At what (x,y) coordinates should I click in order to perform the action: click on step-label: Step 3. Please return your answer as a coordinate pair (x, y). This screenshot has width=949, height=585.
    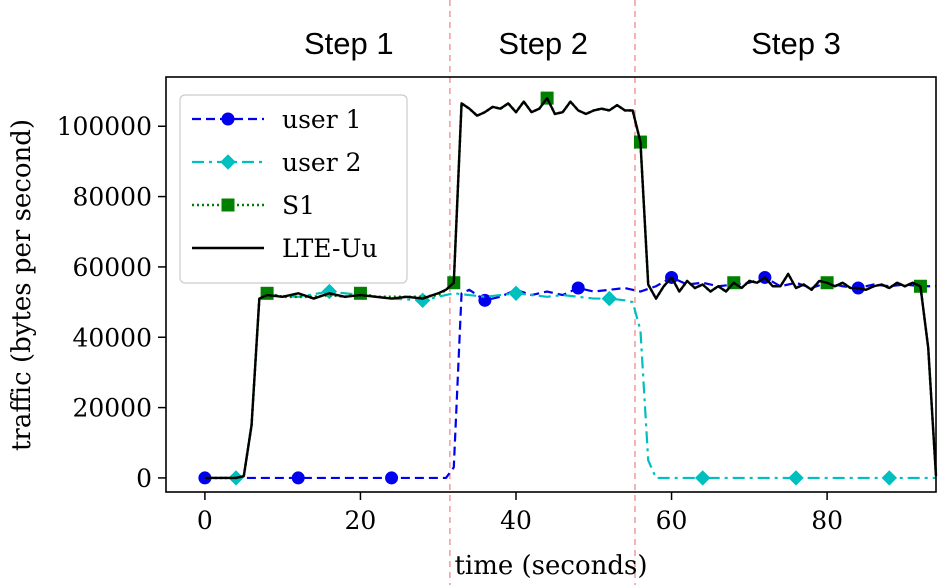
    Looking at the image, I should click on (796, 43).